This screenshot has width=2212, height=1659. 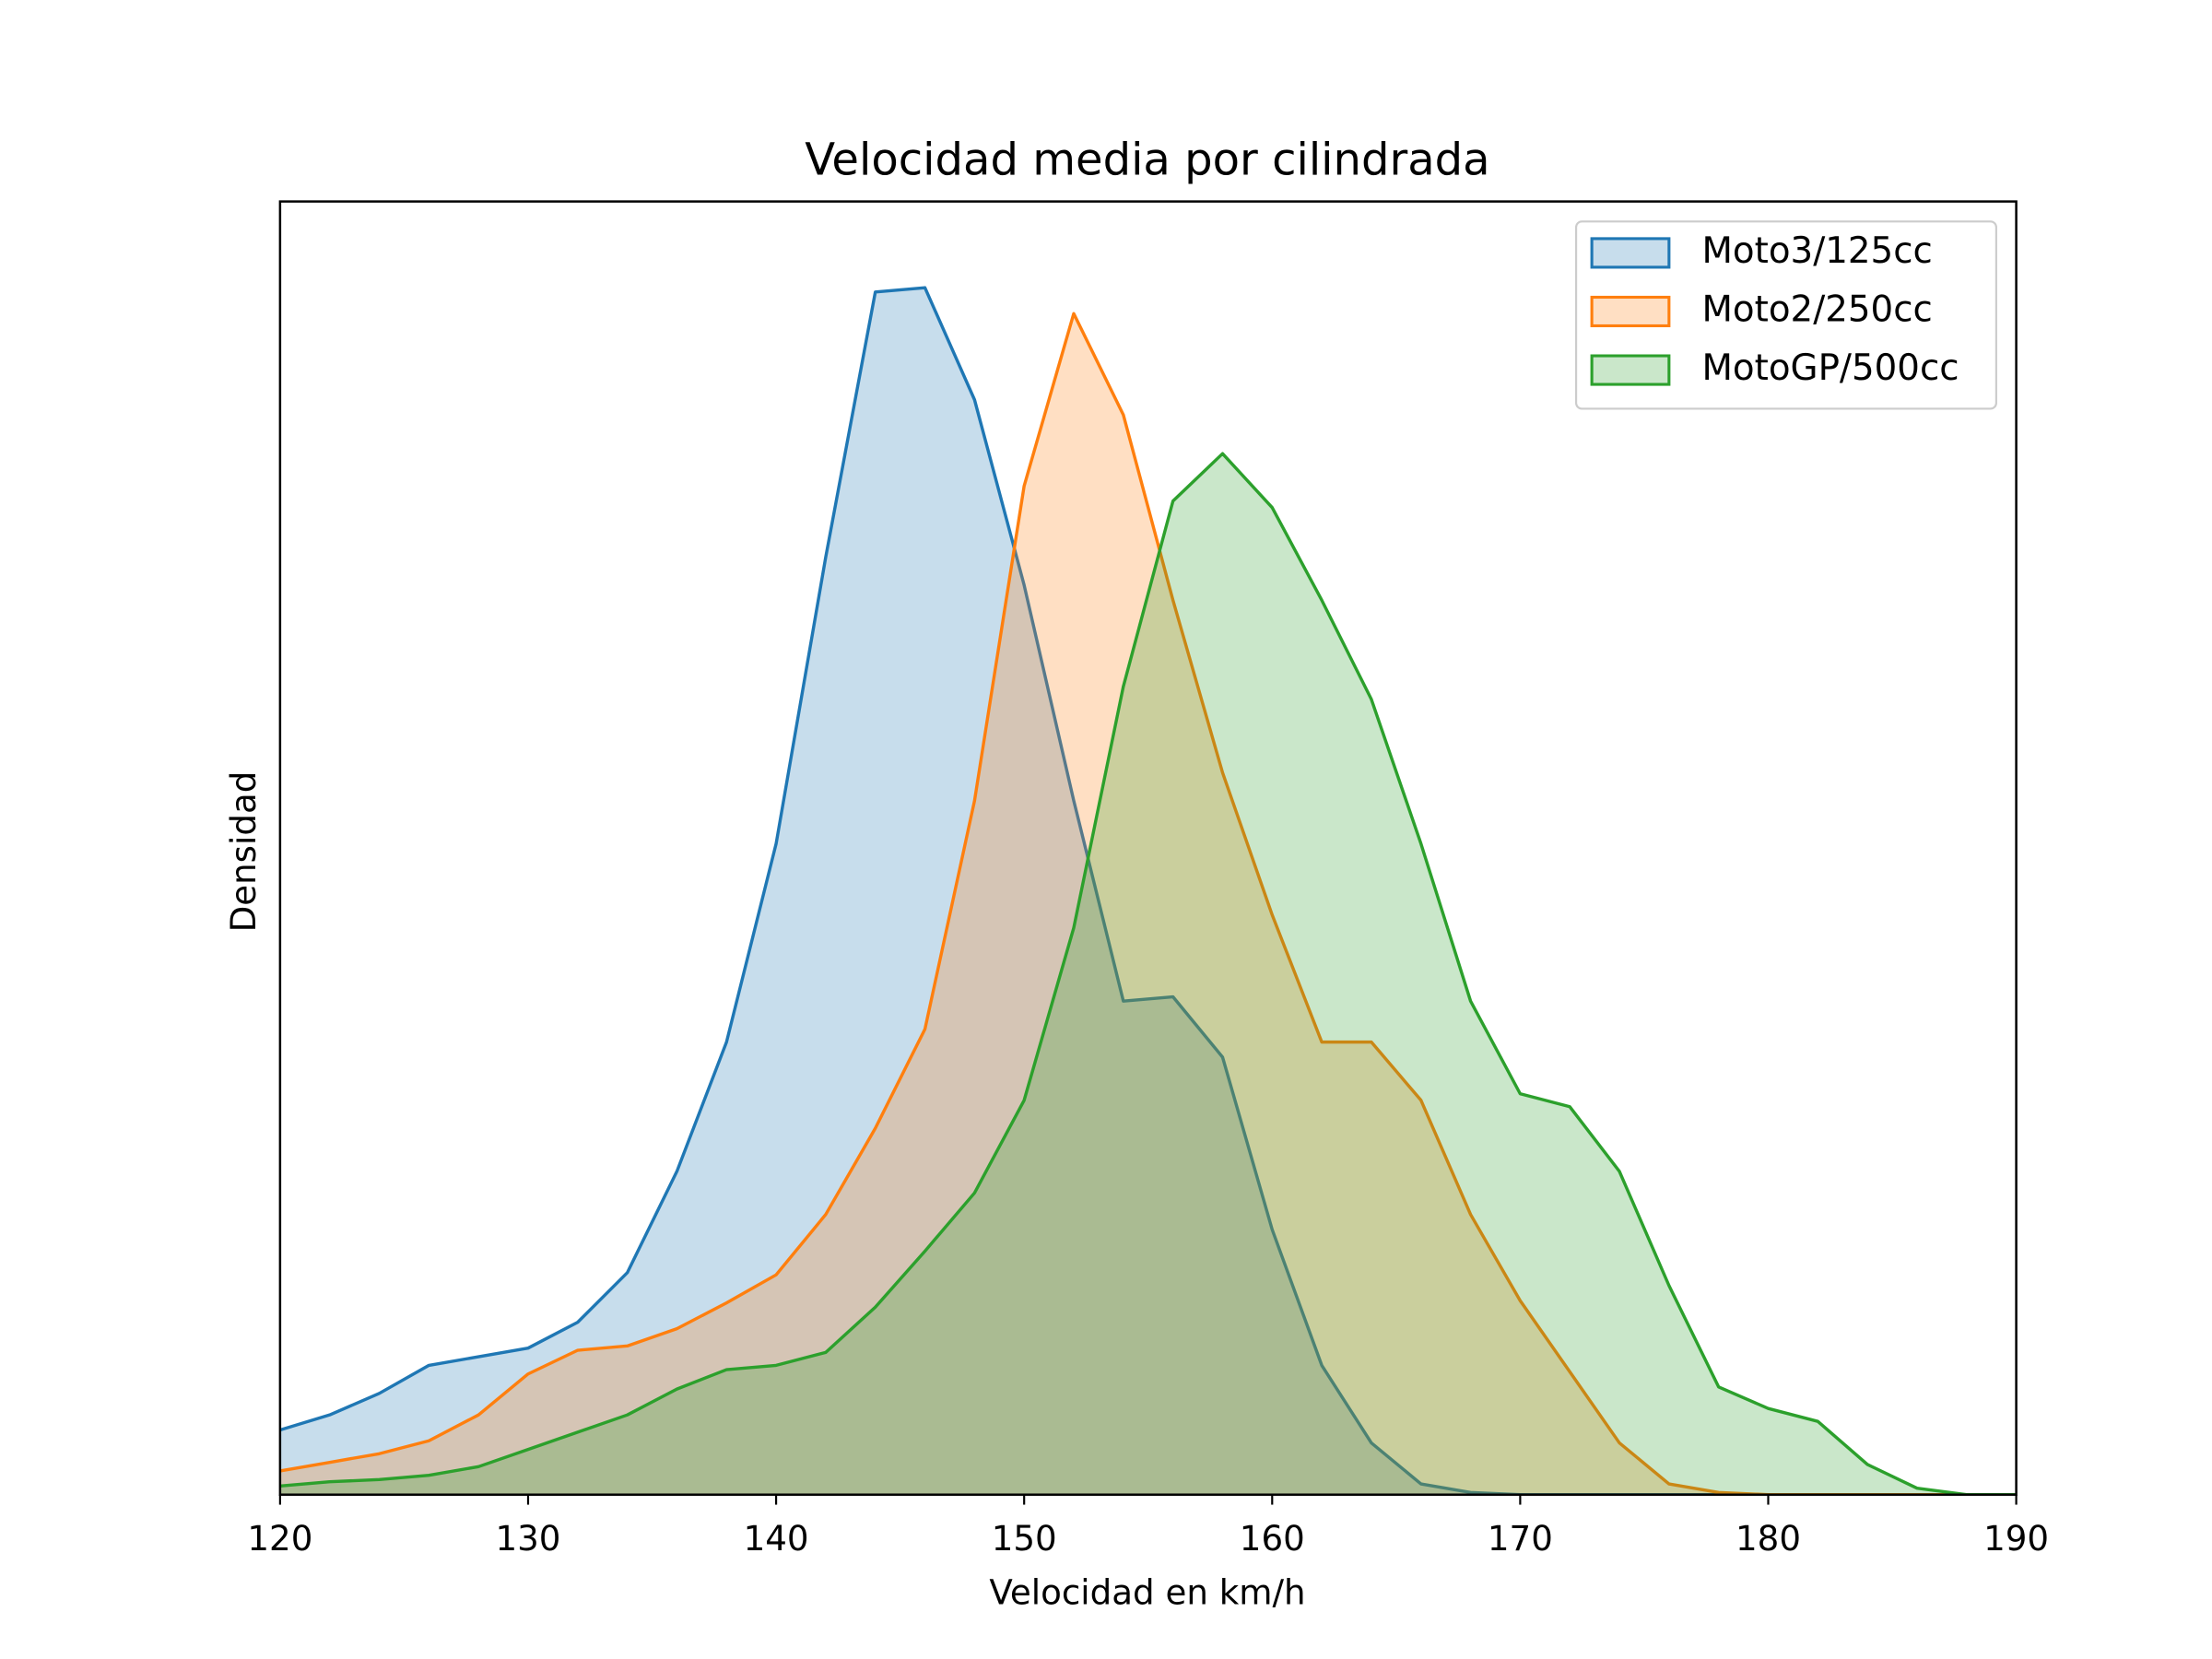 I want to click on x-tick-label: 160, so click(x=1272, y=1538).